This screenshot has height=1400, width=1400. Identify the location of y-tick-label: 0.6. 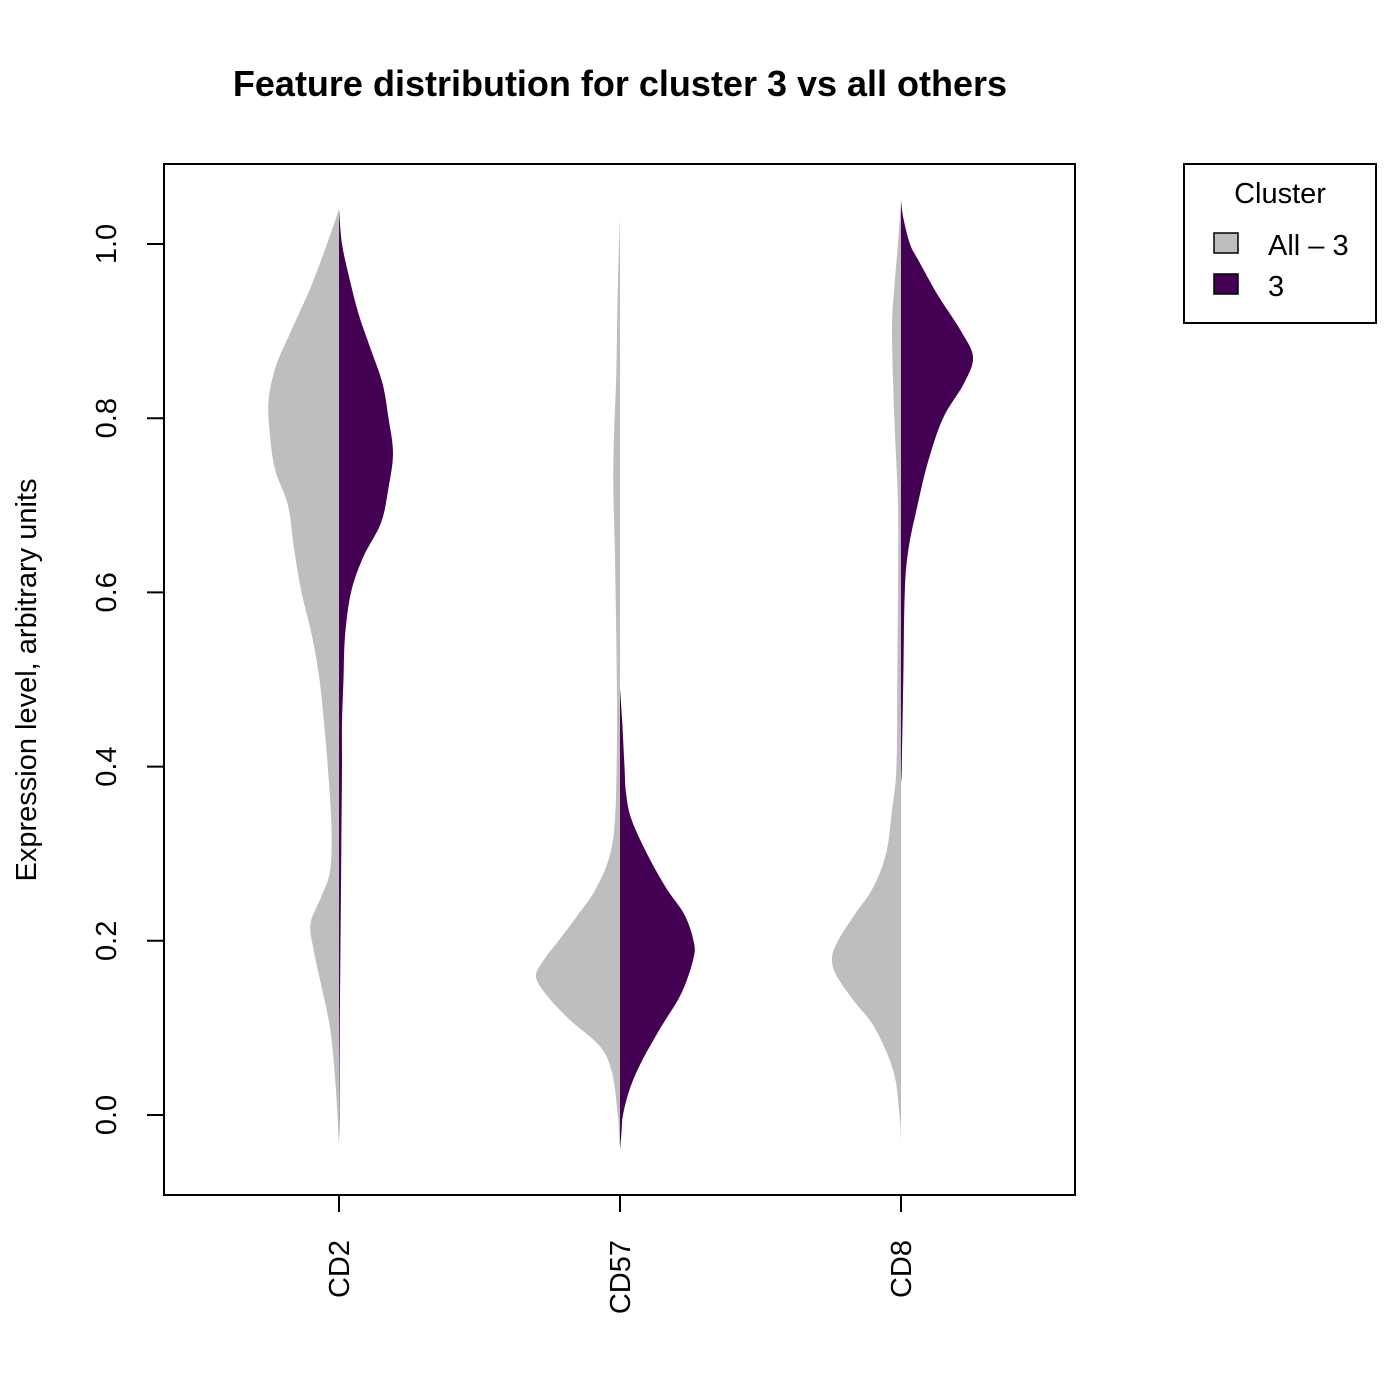
(107, 592).